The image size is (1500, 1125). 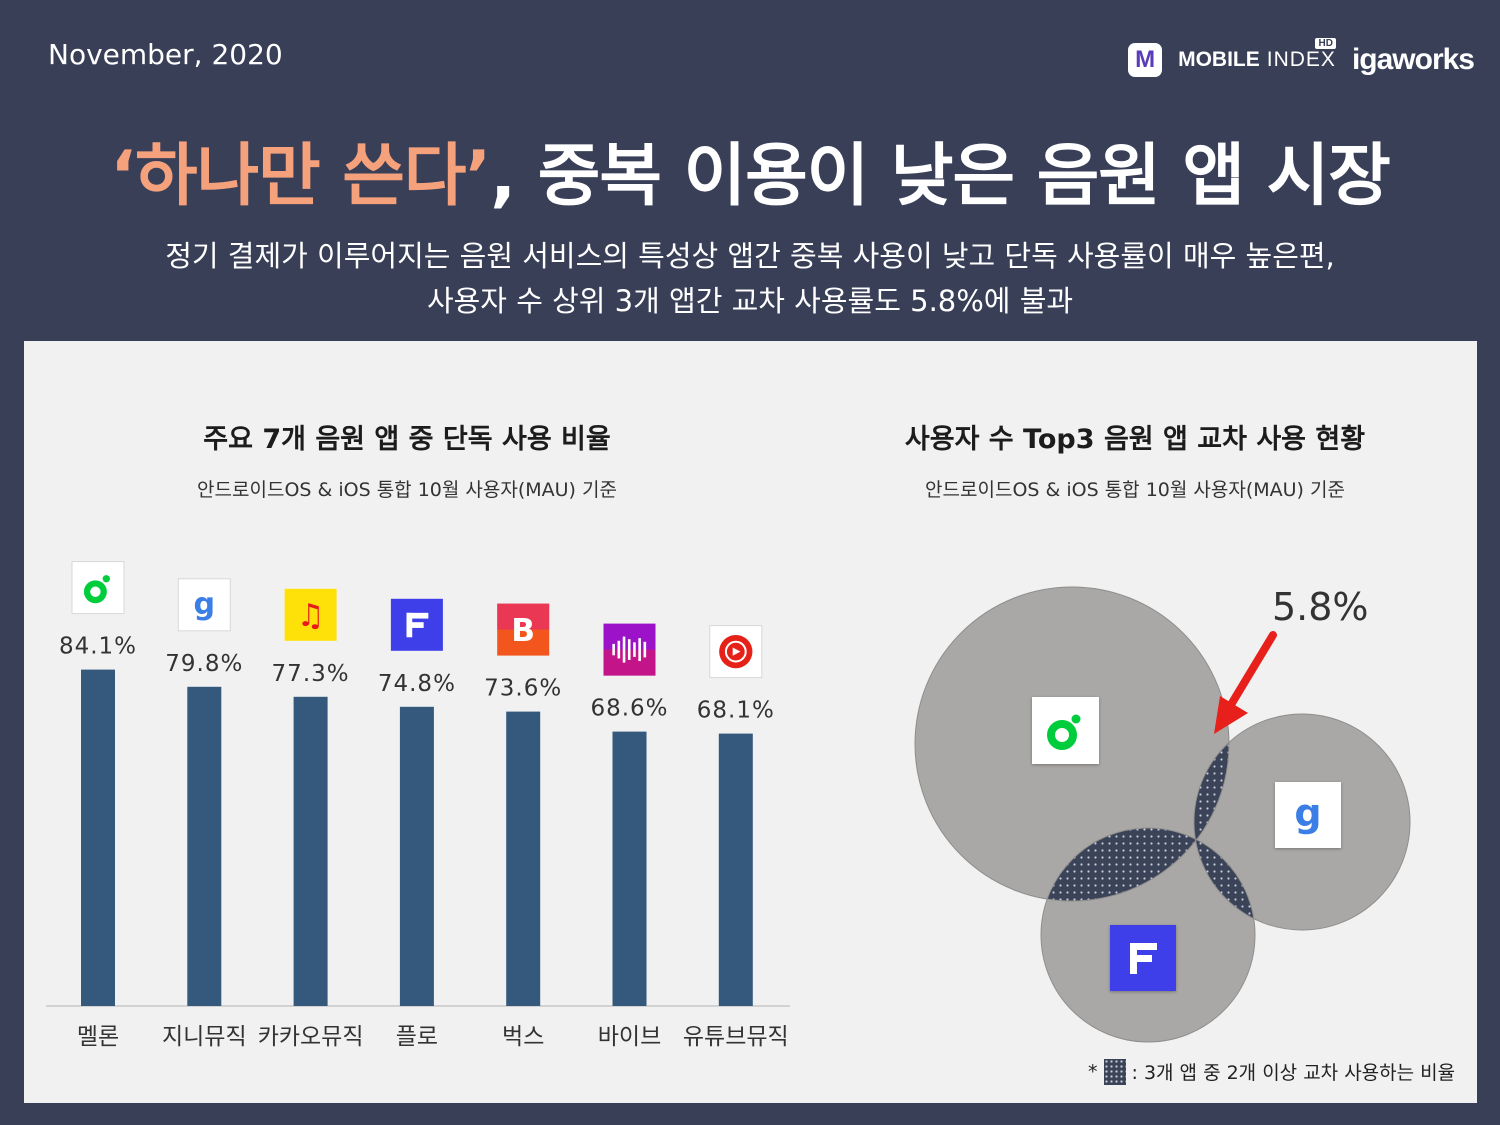 What do you see at coordinates (1252, 669) in the screenshot?
I see `callout-arrow-shaft` at bounding box center [1252, 669].